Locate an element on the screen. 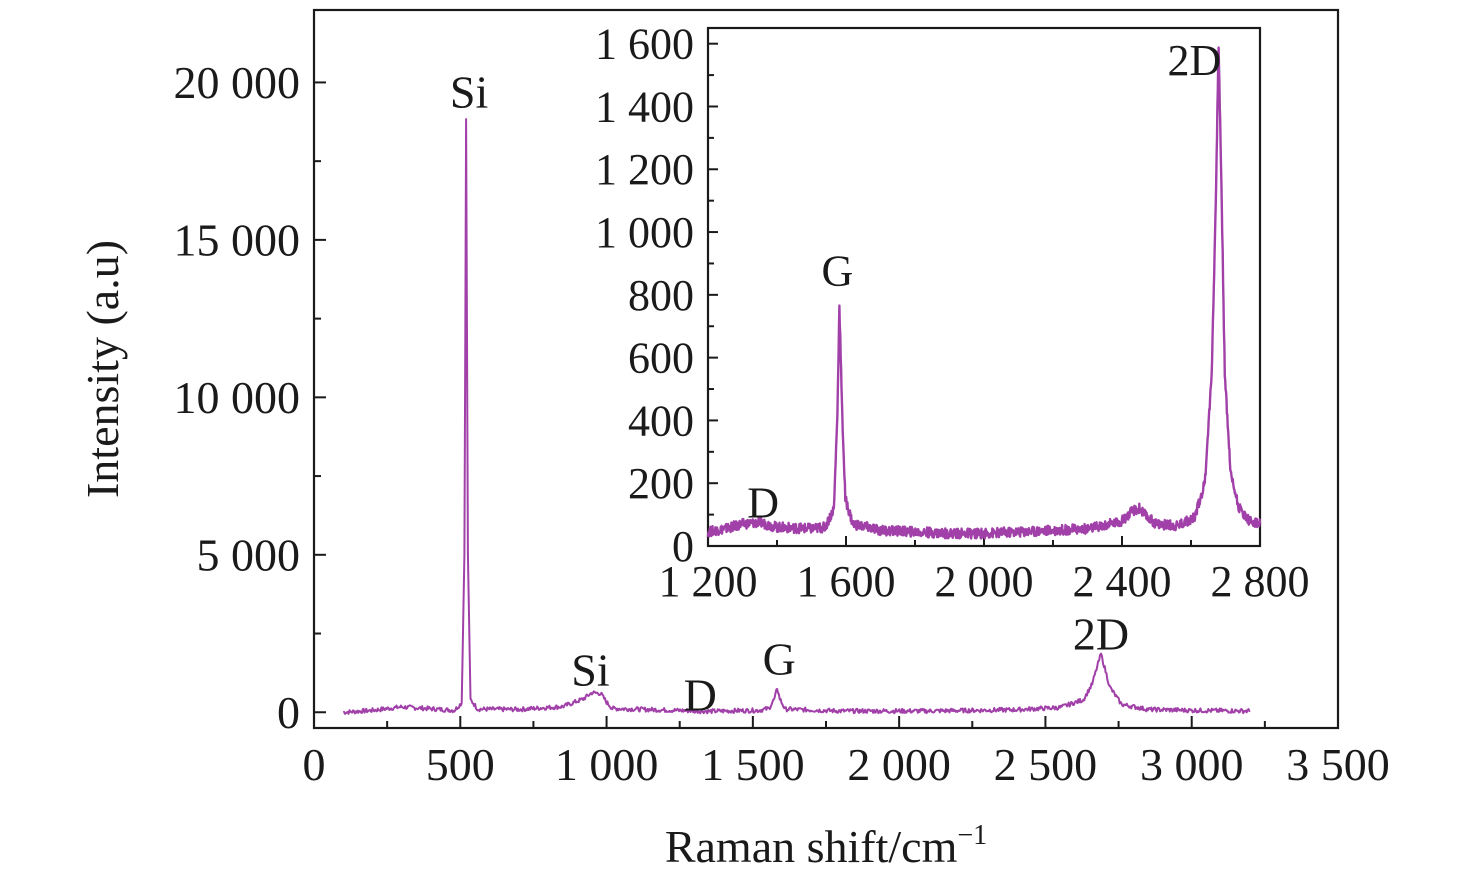  main-x-tick-label: 3 000 is located at coordinates (1192, 764).